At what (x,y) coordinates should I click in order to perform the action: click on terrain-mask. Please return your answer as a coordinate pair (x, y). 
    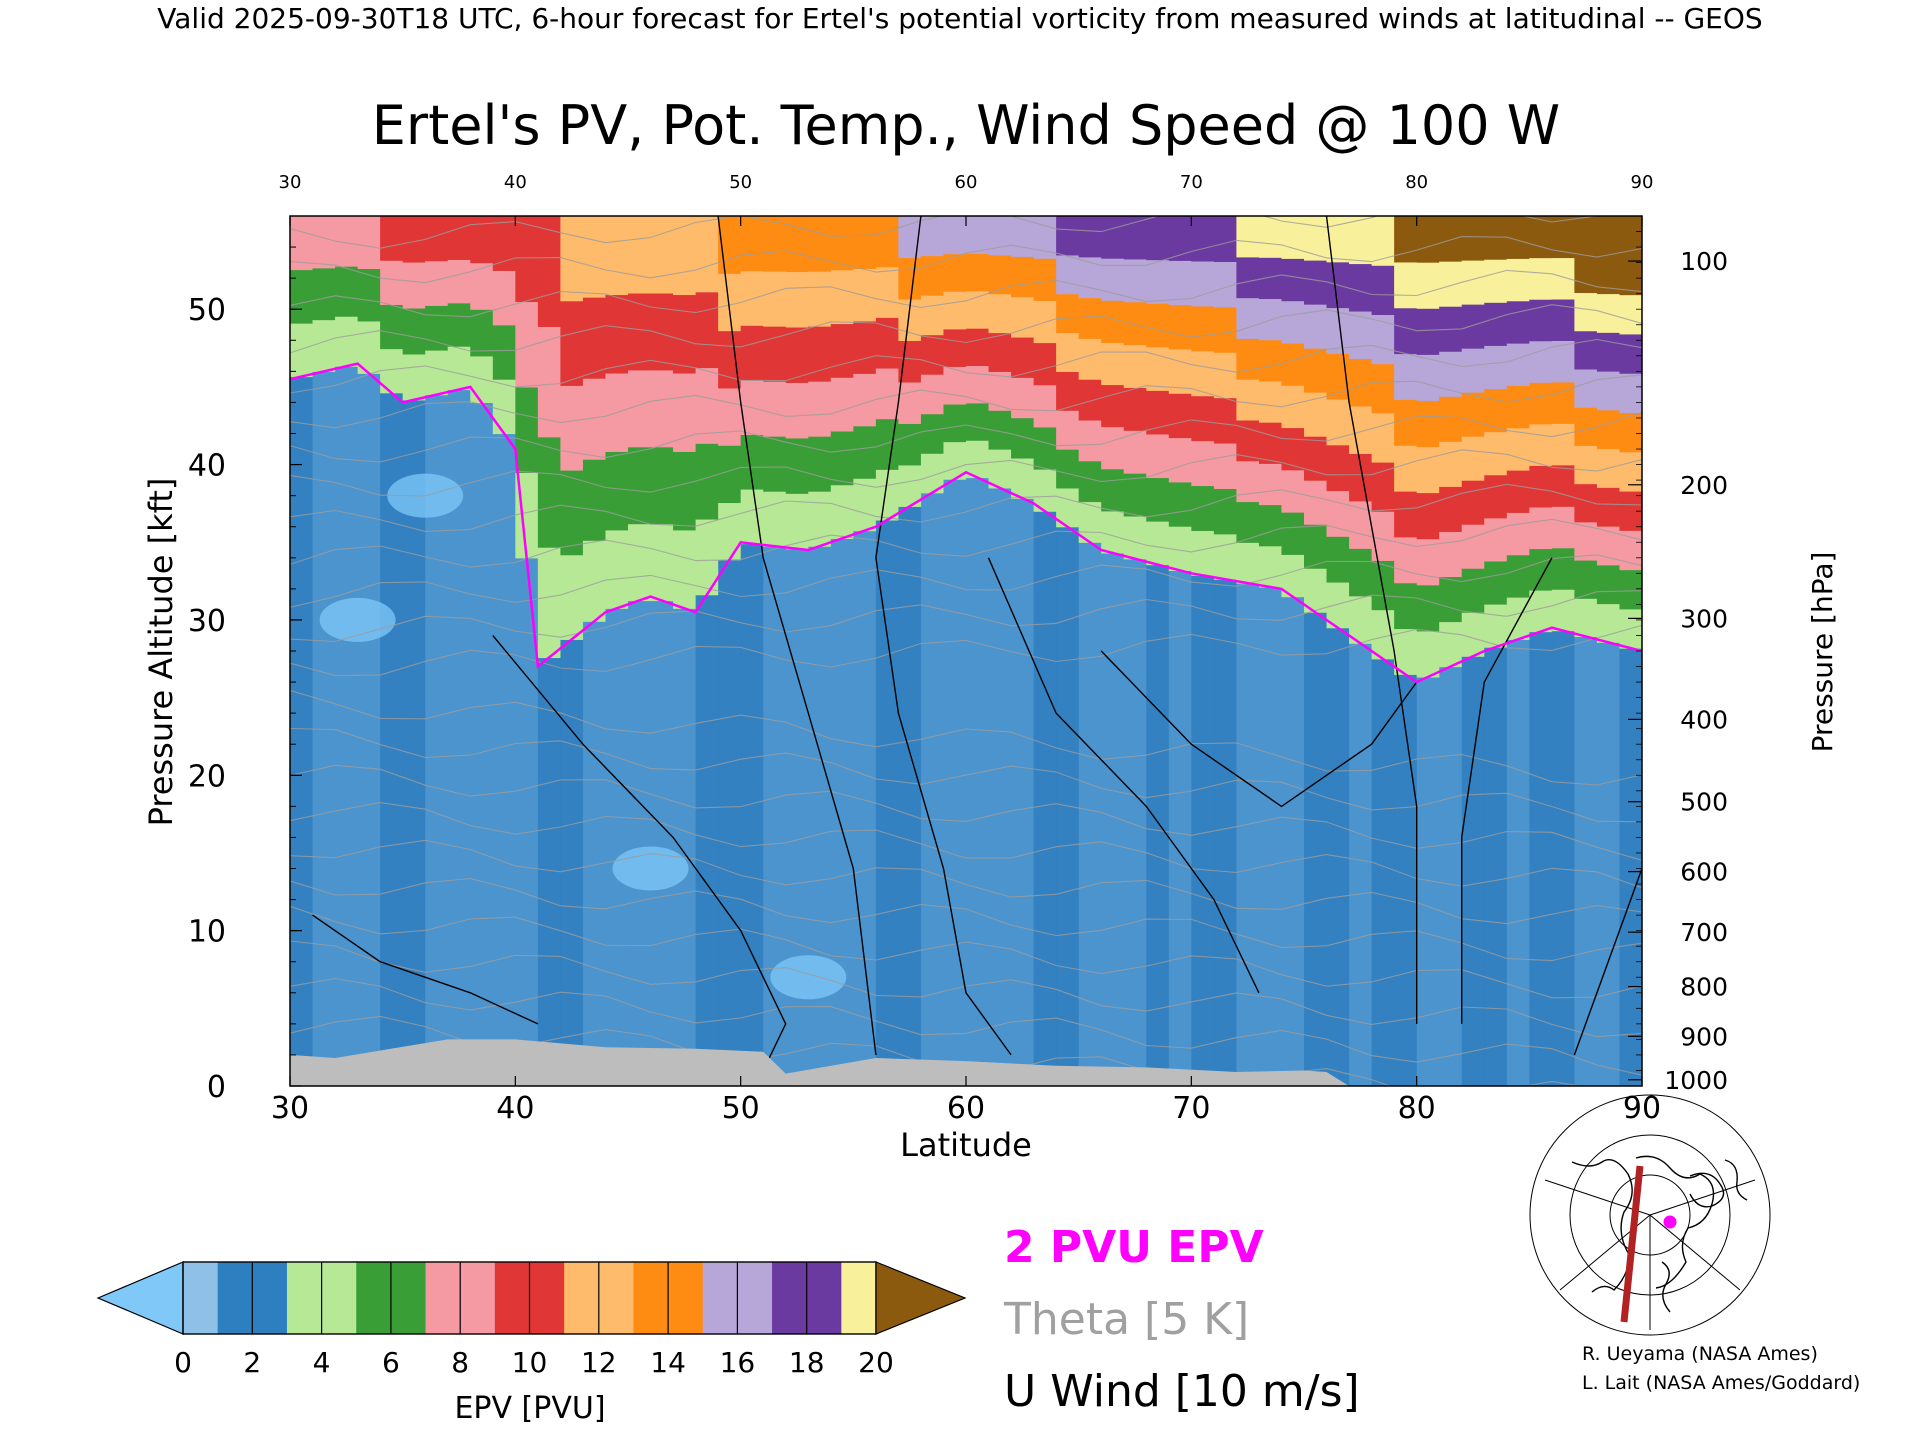
    Looking at the image, I should click on (966, 1062).